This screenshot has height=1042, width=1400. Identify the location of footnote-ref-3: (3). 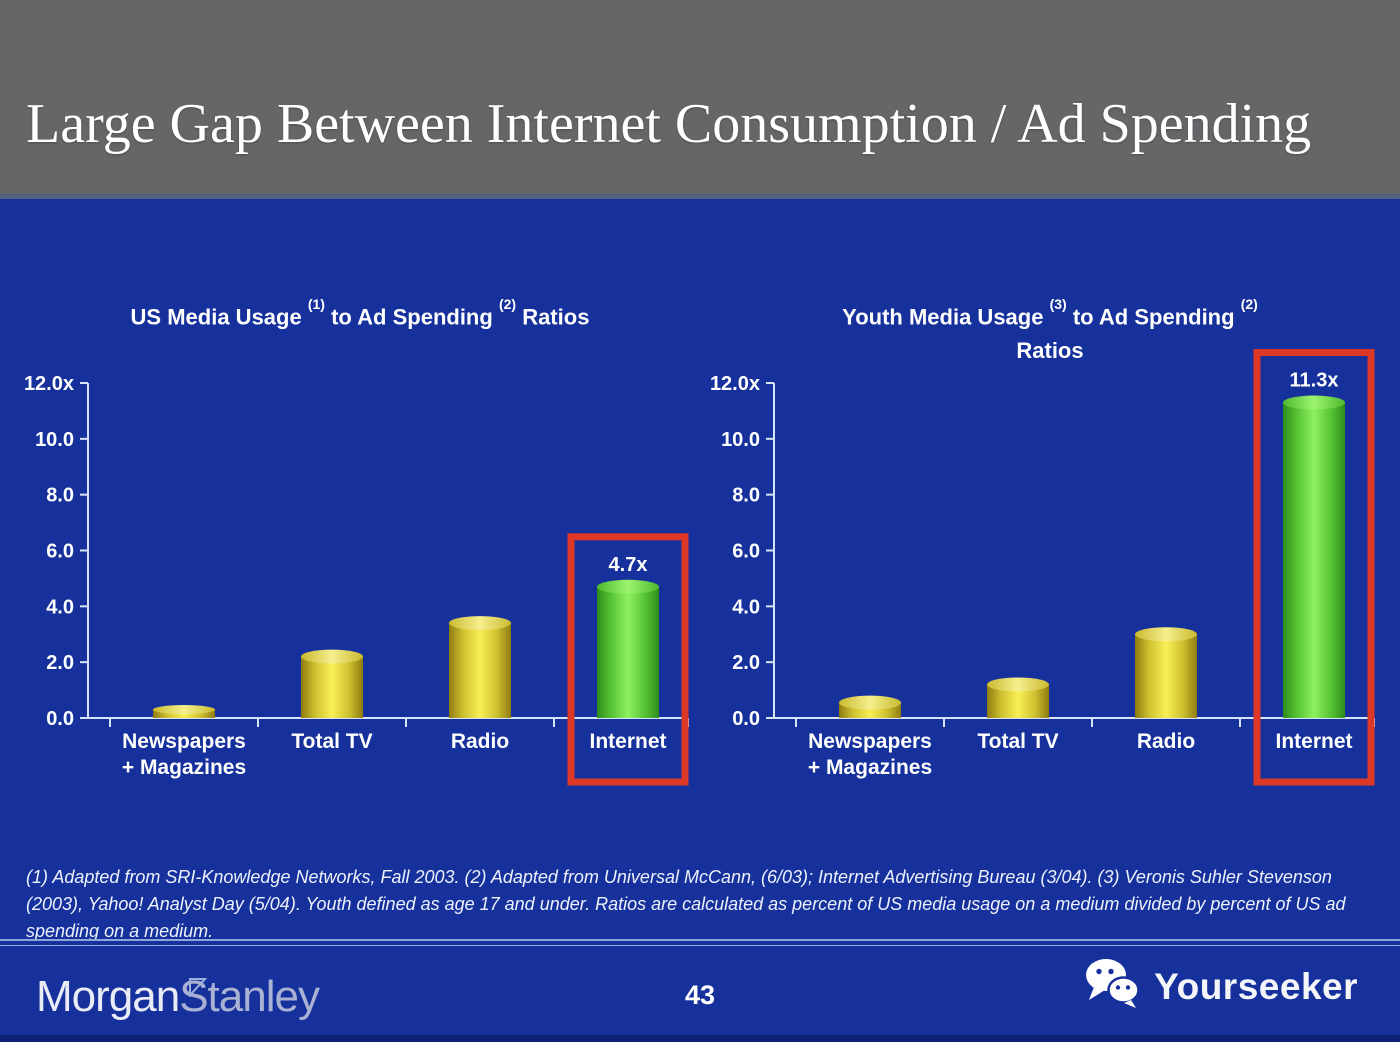
(1058, 304).